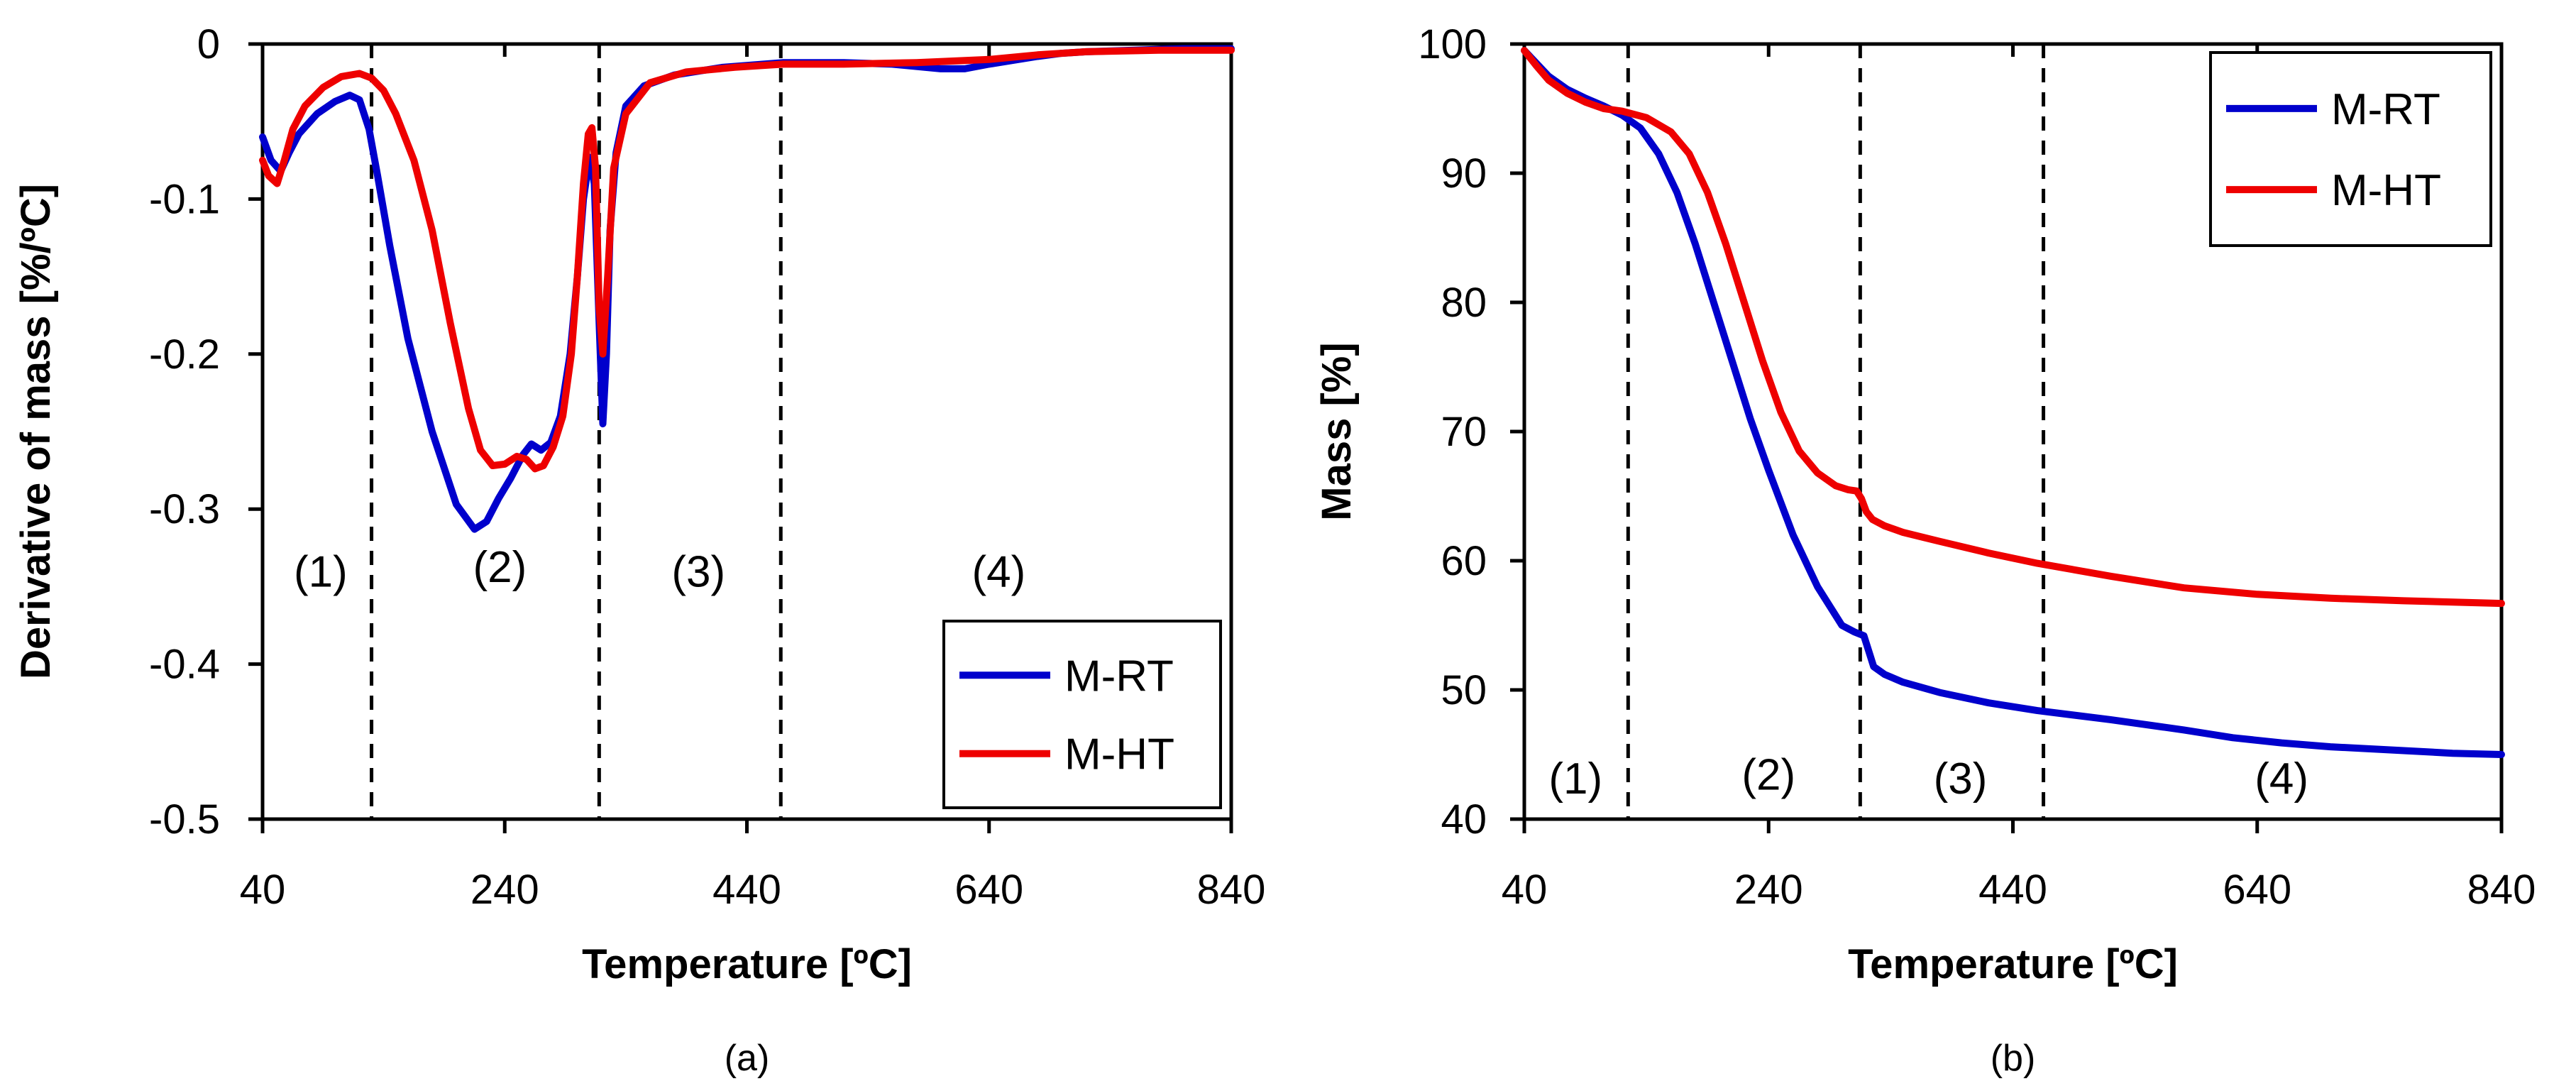  What do you see at coordinates (184, 355) in the screenshot?
I see `y-tick-label: -0.2` at bounding box center [184, 355].